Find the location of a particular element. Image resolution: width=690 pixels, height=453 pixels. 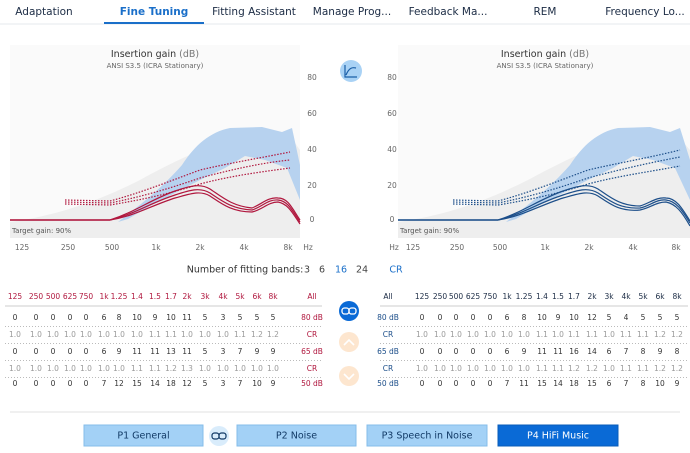

table-header: 250 is located at coordinates (36, 296).